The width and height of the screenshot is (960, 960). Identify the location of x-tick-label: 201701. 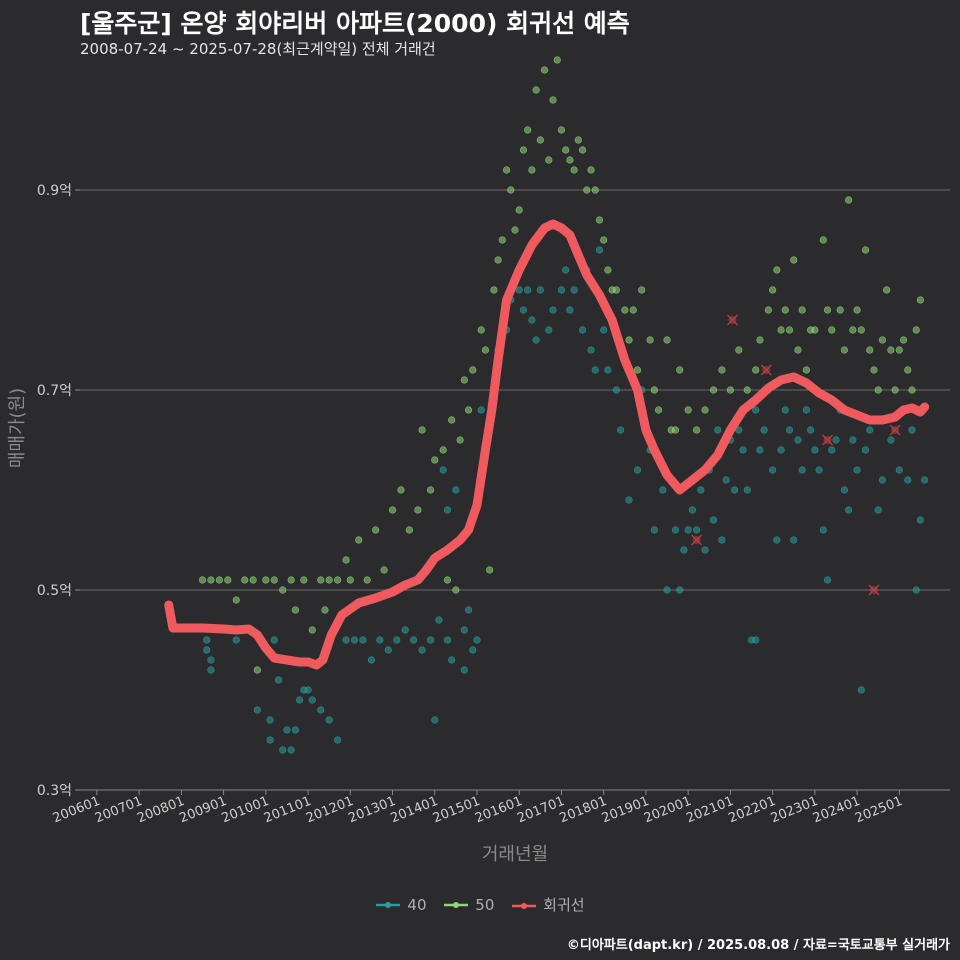
(541, 810).